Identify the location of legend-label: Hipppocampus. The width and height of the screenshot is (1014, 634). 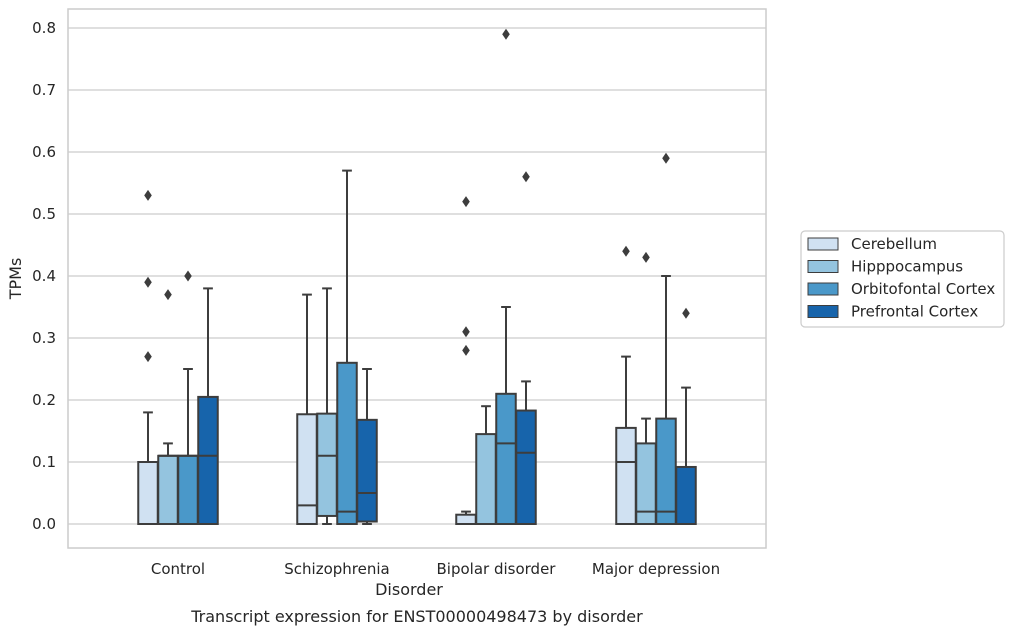
(907, 267).